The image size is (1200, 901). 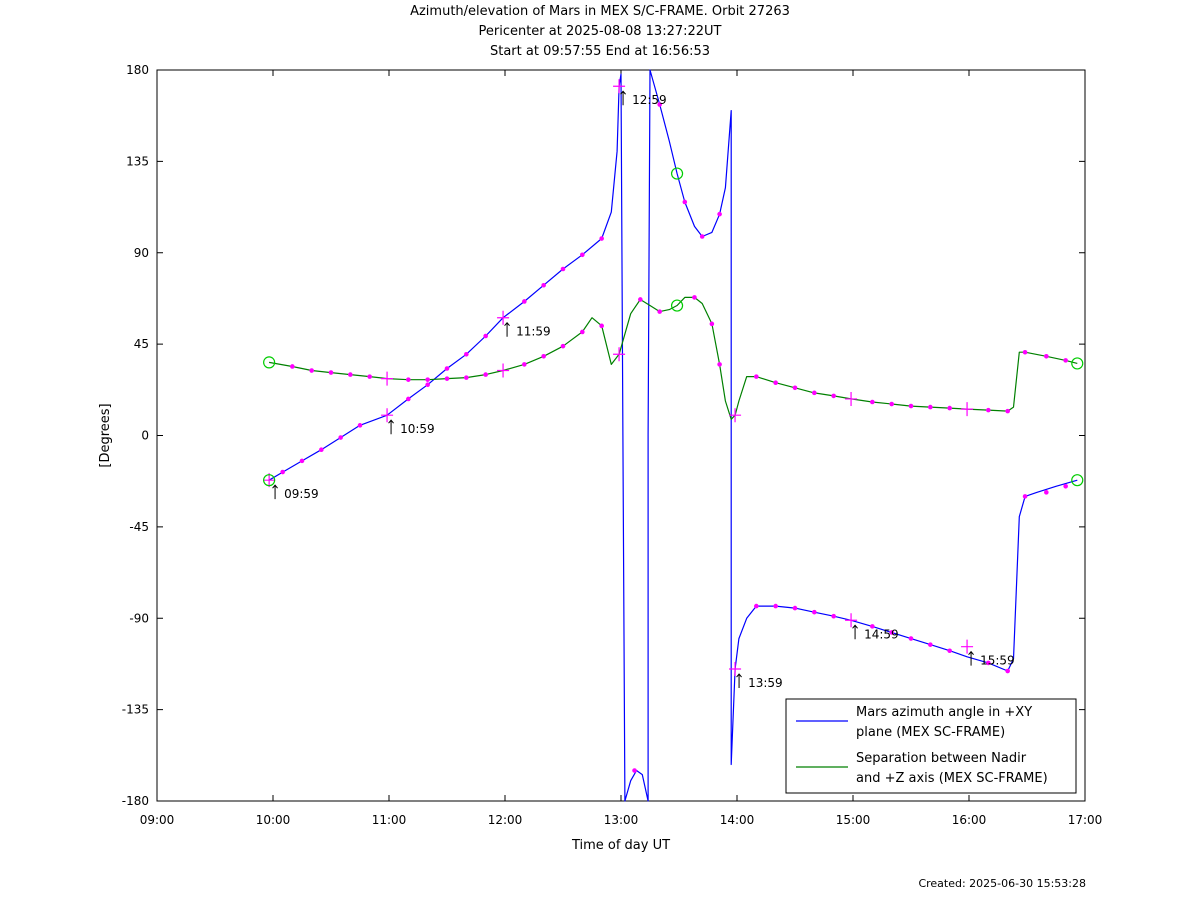 I want to click on chart-title-line-2: Pericenter at 2025-08-08 13:27:22UT, so click(x=600, y=31).